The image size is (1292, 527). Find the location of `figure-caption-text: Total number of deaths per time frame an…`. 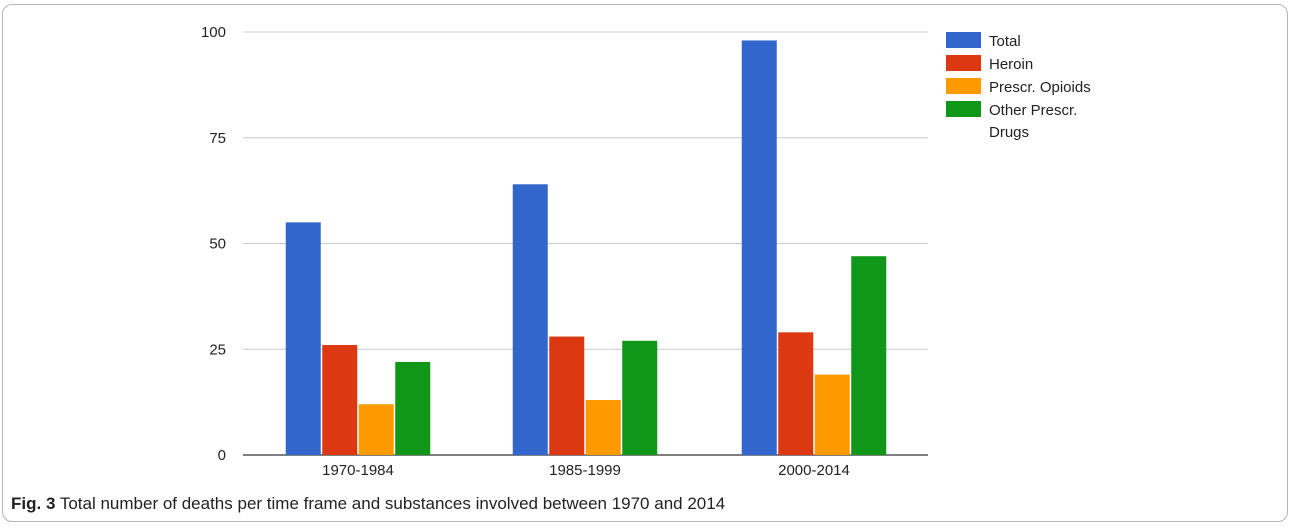

figure-caption-text: Total number of deaths per time frame an… is located at coordinates (392, 503).